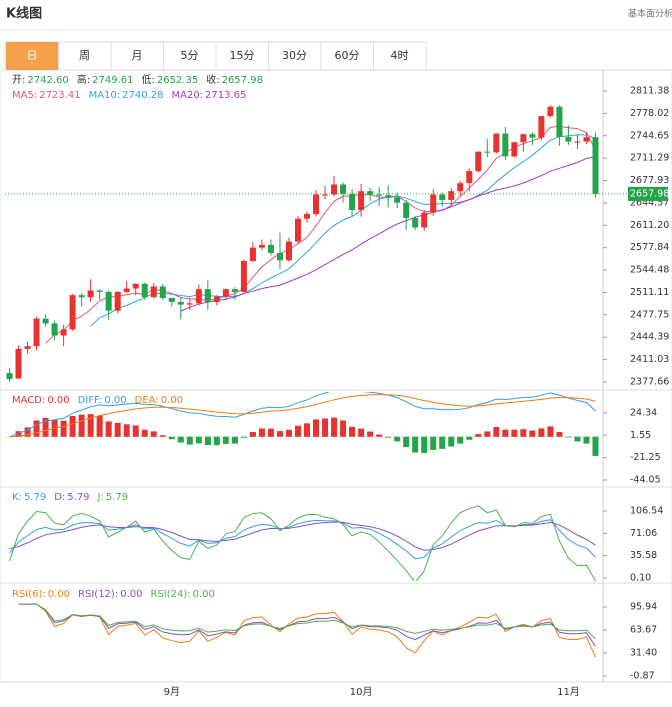  Describe the element at coordinates (187, 95) in the screenshot. I see `legend-name: MA20:` at that location.